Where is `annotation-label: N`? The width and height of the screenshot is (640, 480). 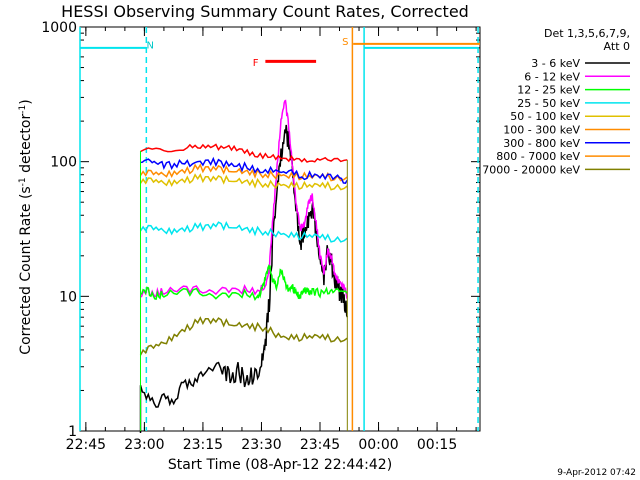
annotation-label: N is located at coordinates (150, 46).